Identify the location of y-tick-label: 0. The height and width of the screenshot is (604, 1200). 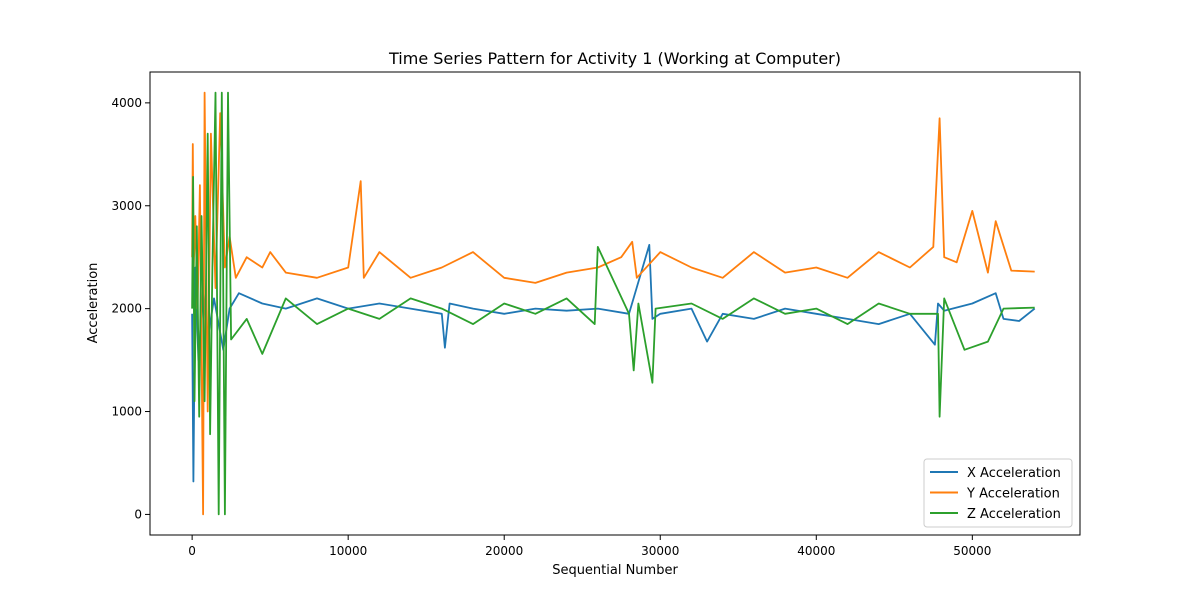
(138, 514).